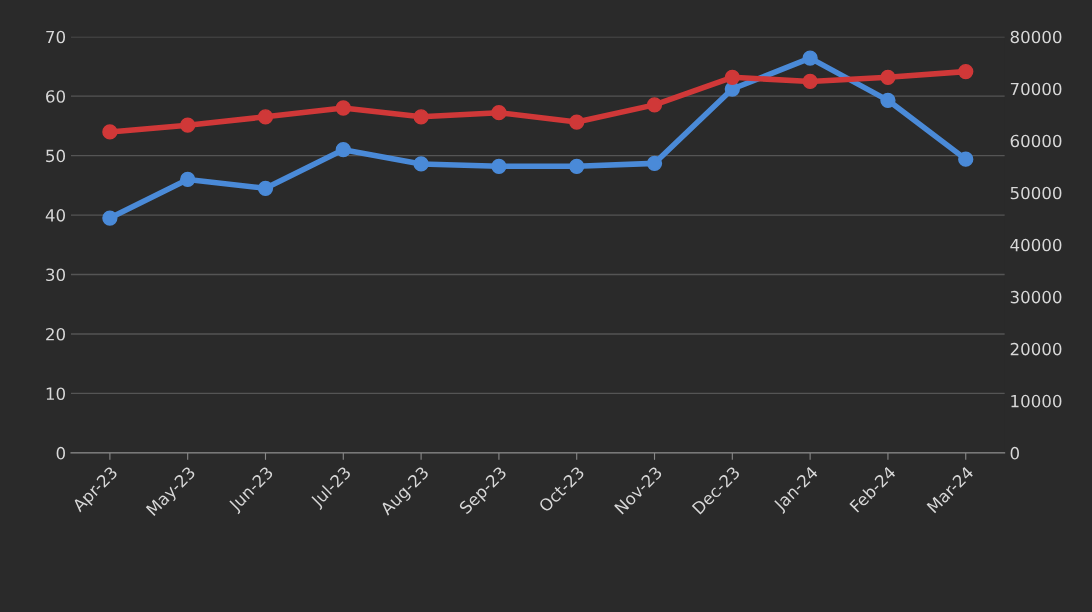 The height and width of the screenshot is (612, 1092). Describe the element at coordinates (1014, 453) in the screenshot. I see `y2-tick-label: 0` at that location.